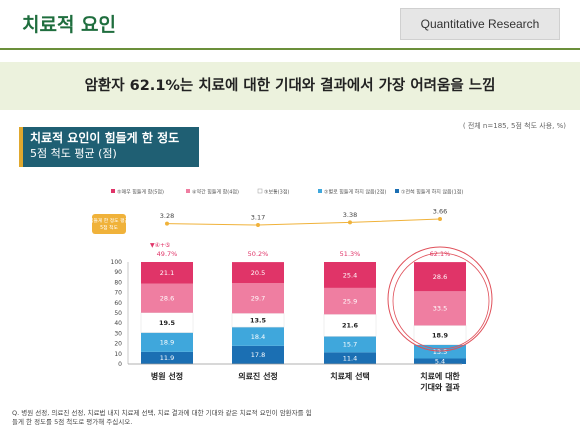  I want to click on legend-very-hard-swatch, so click(113, 191).